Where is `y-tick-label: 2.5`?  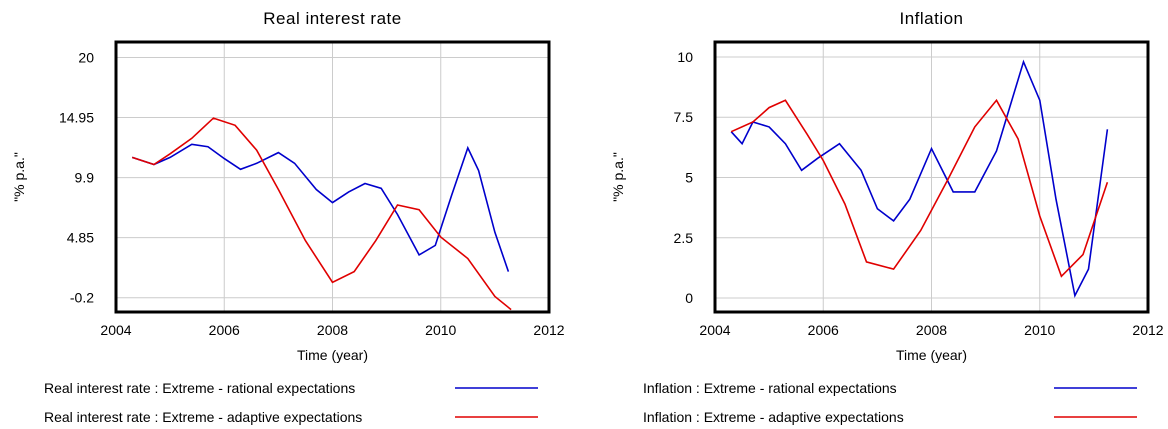
y-tick-label: 2.5 is located at coordinates (684, 238).